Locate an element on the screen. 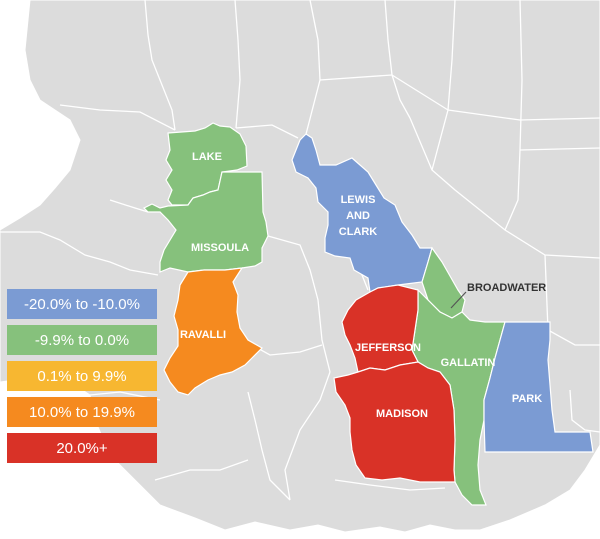 This screenshot has width=600, height=539. legend-item-green: -9.9% to 0.0% is located at coordinates (82, 340).